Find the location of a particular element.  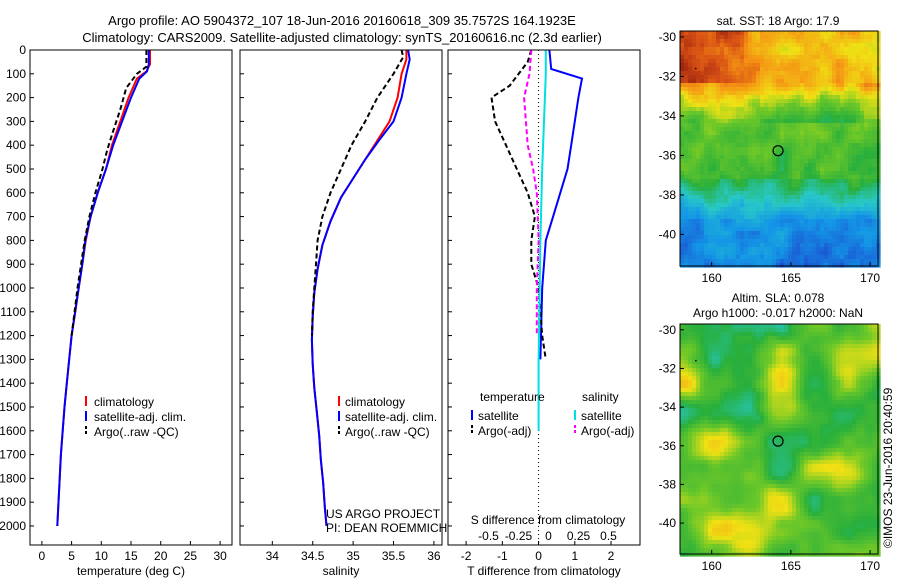

y-tick-label: 2000 is located at coordinates (13, 526).